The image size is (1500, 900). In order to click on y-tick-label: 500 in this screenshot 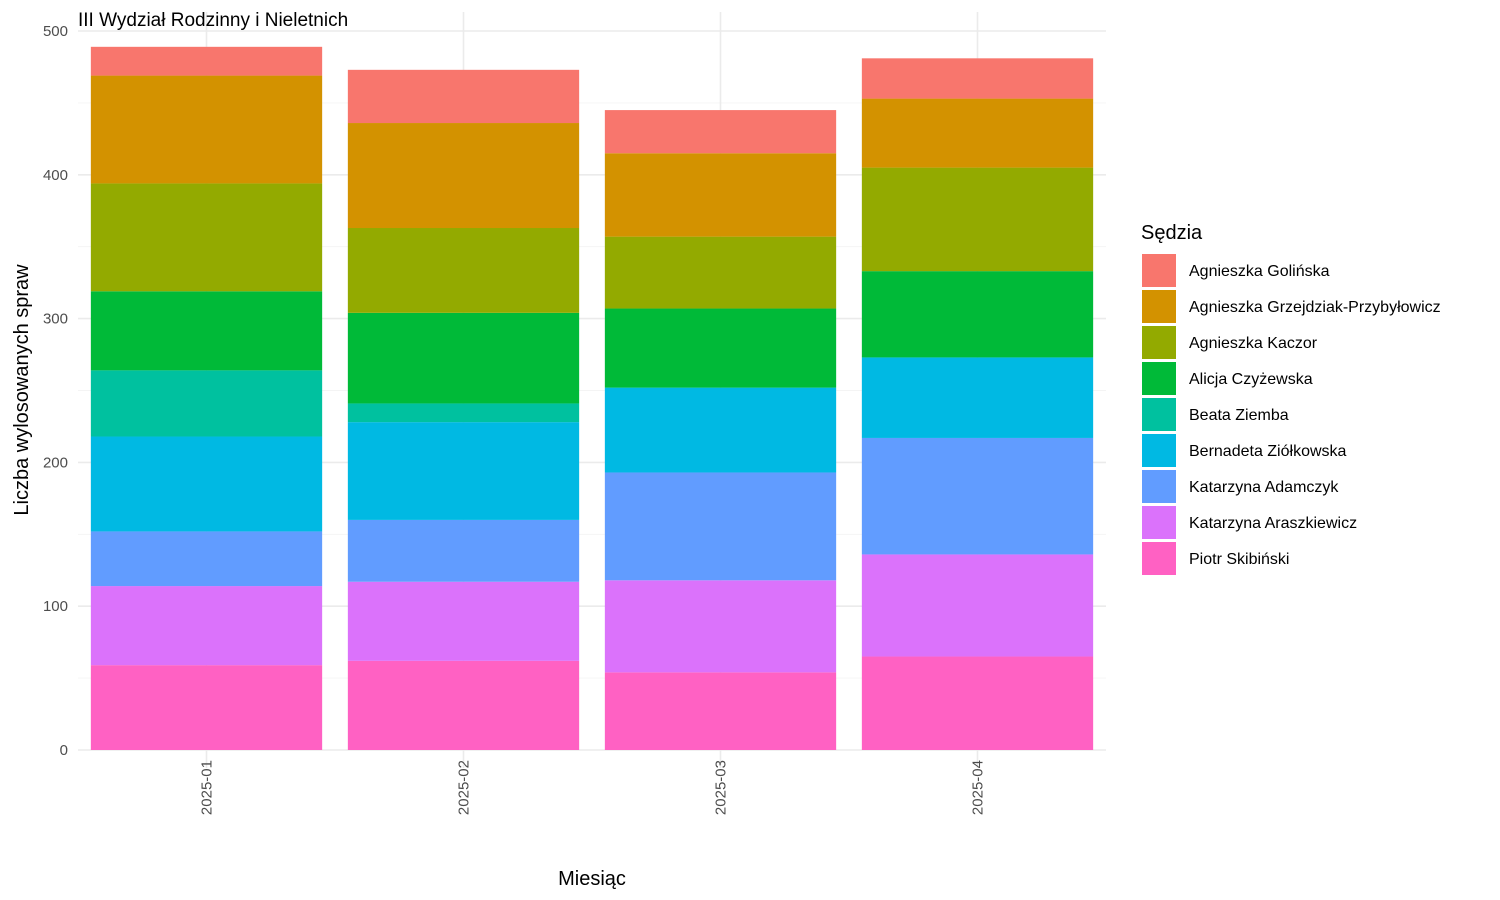, I will do `click(55, 31)`.